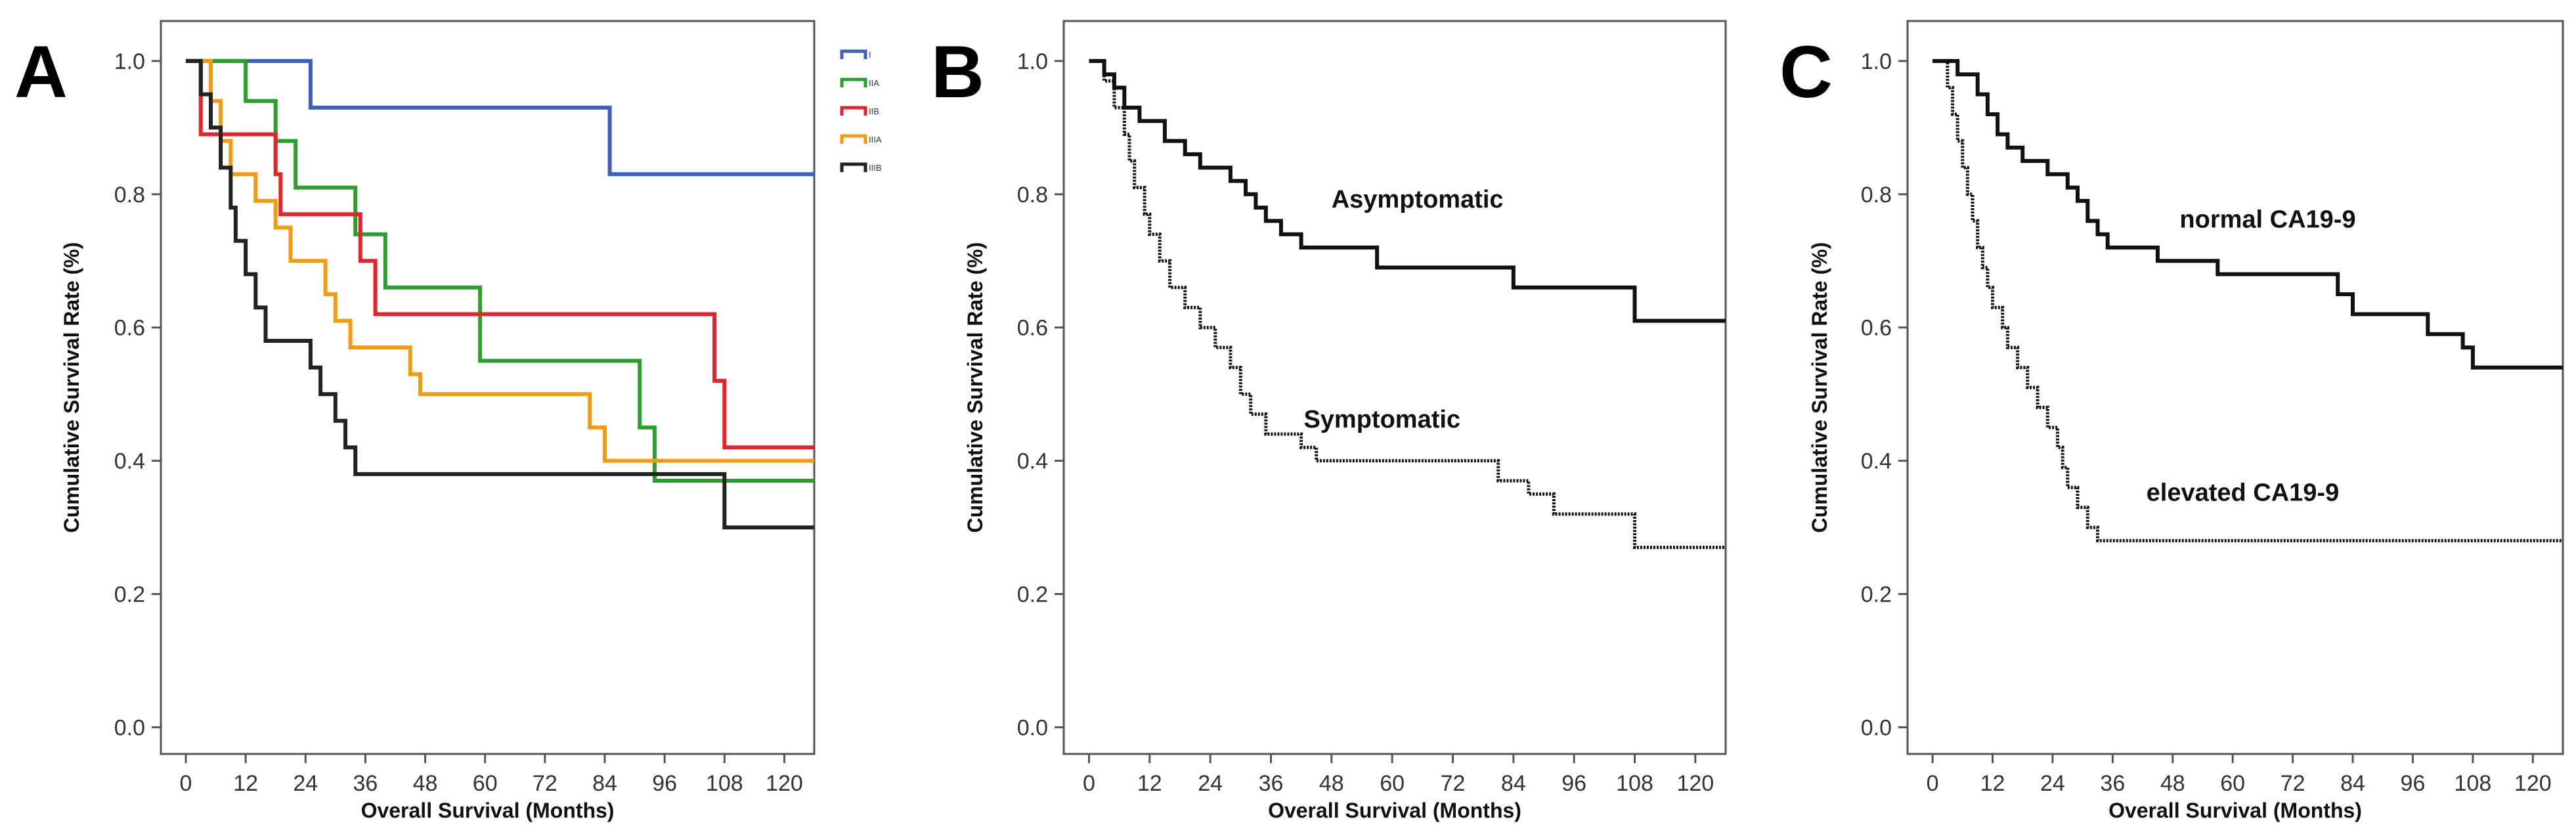 The height and width of the screenshot is (838, 2576). Describe the element at coordinates (1806, 72) in the screenshot. I see `panel-letter: C` at that location.